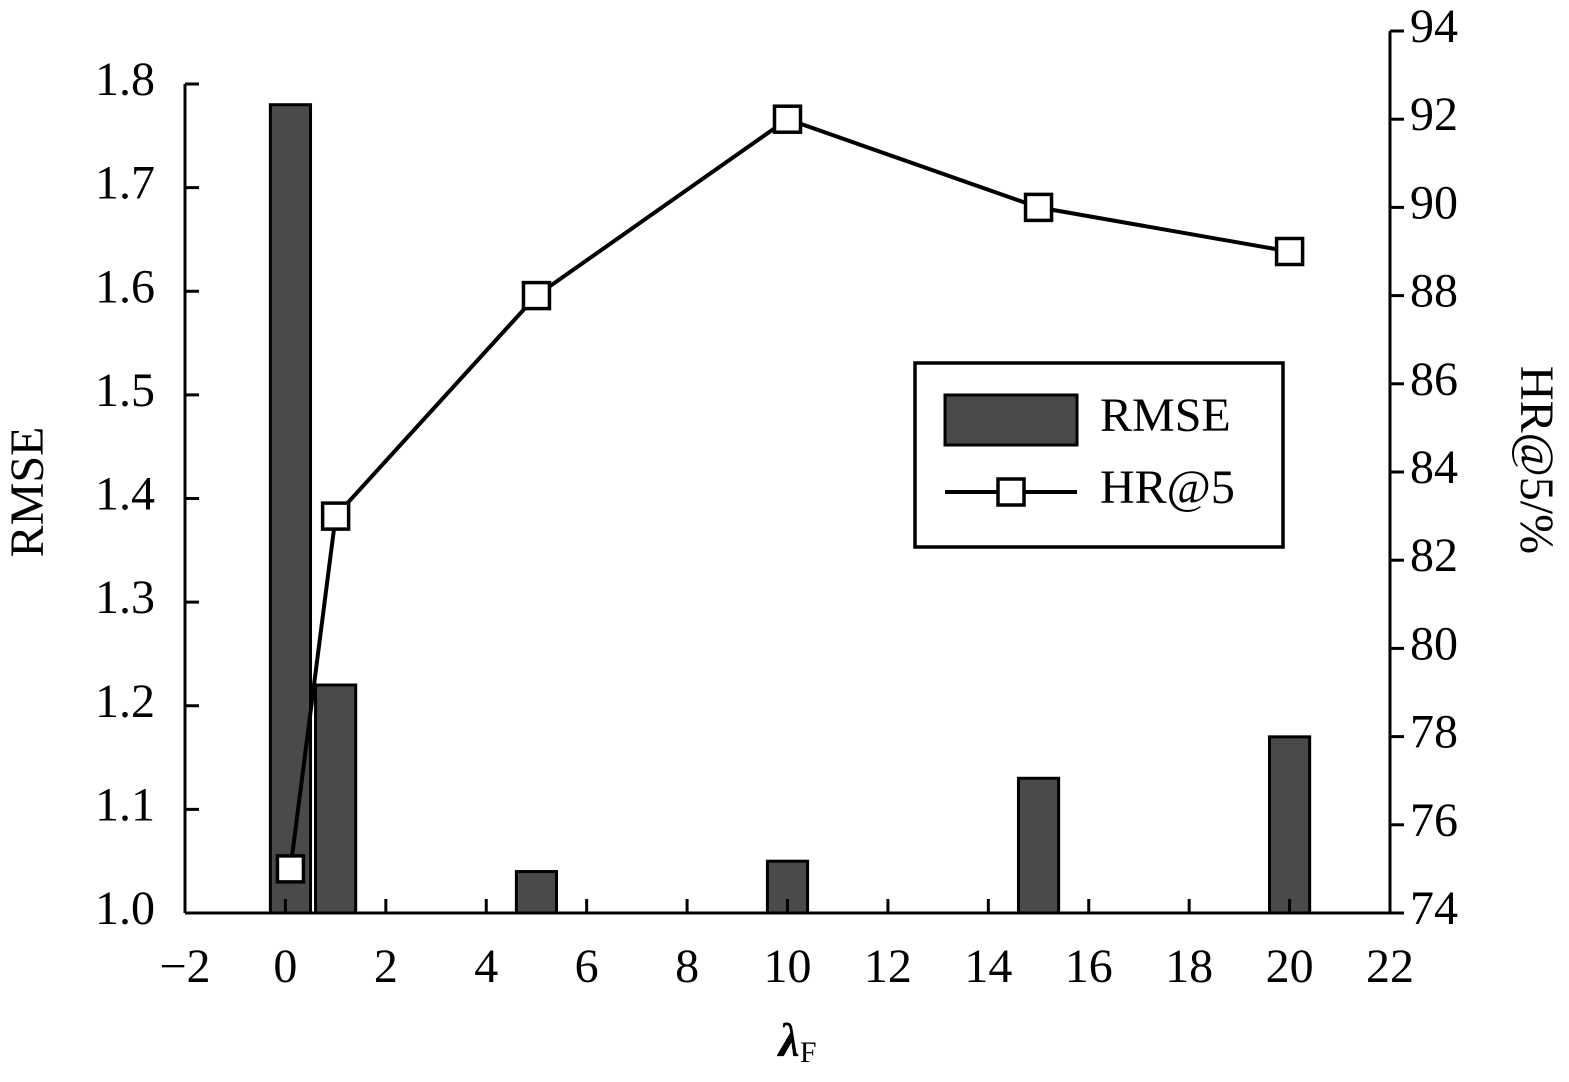  I want to click on y2-tick-label: 94, so click(1434, 26).